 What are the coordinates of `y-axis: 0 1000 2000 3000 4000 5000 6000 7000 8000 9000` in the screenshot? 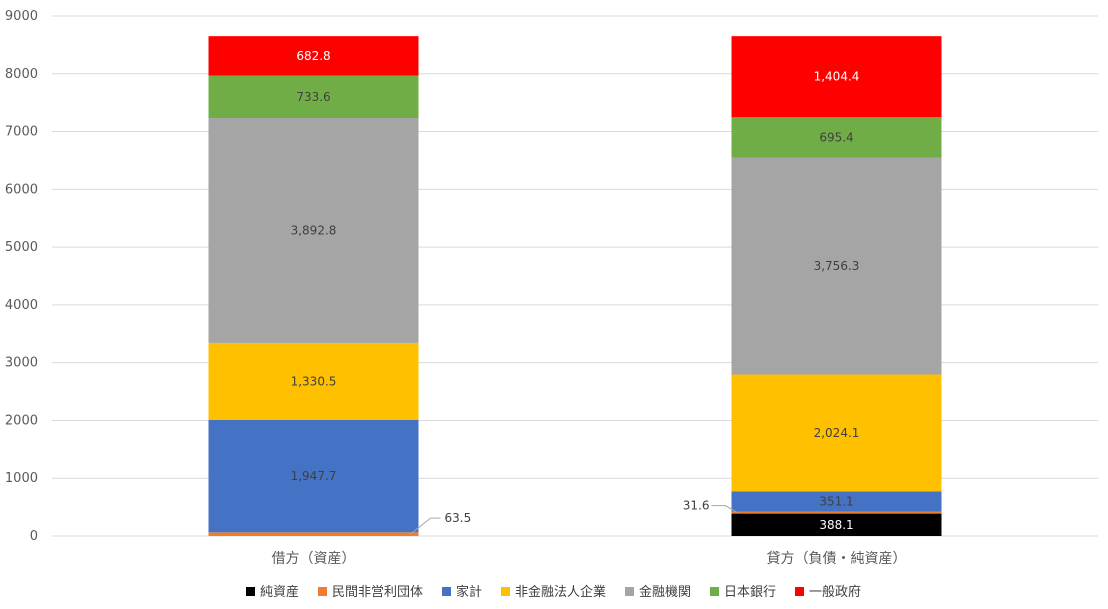 It's located at (21, 276).